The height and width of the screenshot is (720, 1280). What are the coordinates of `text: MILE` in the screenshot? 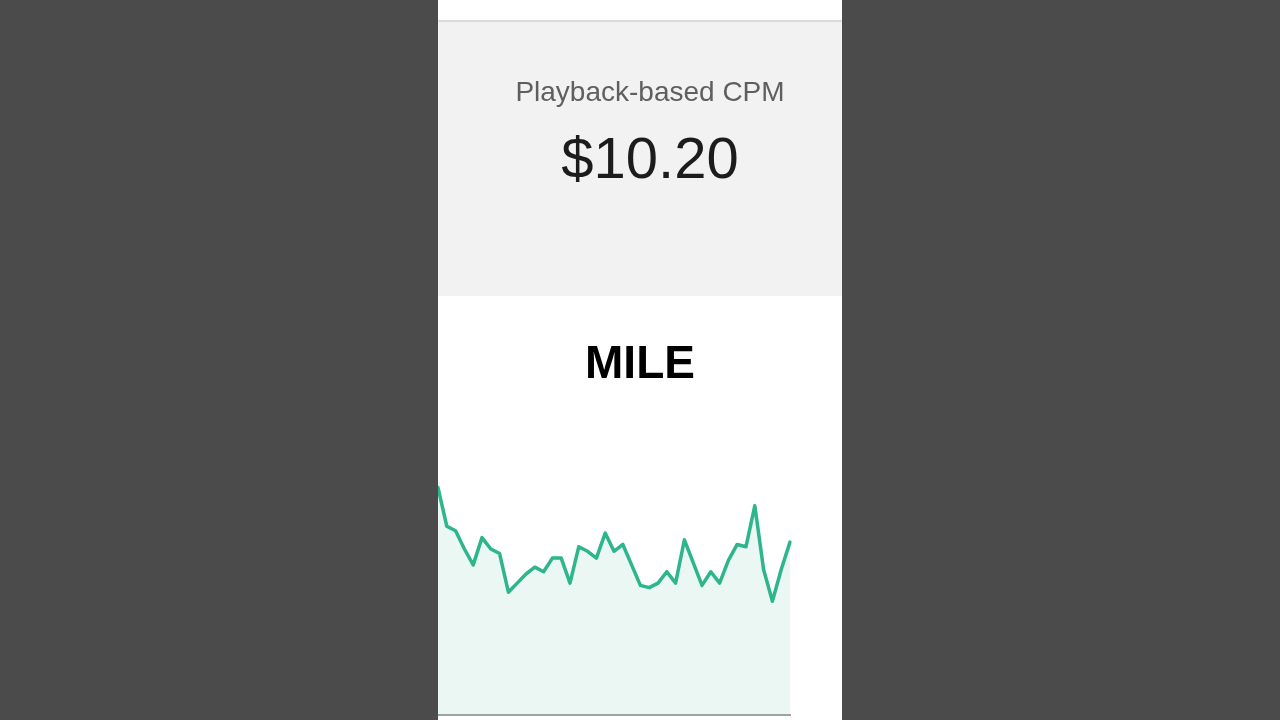 It's located at (640, 362).